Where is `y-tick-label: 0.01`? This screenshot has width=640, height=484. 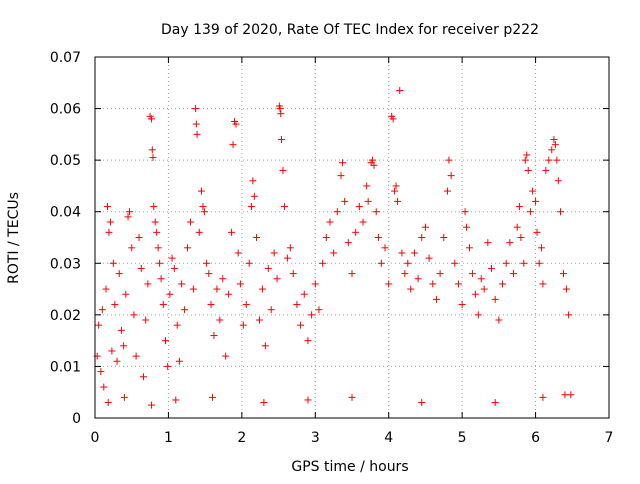
y-tick-label: 0.01 is located at coordinates (65, 367).